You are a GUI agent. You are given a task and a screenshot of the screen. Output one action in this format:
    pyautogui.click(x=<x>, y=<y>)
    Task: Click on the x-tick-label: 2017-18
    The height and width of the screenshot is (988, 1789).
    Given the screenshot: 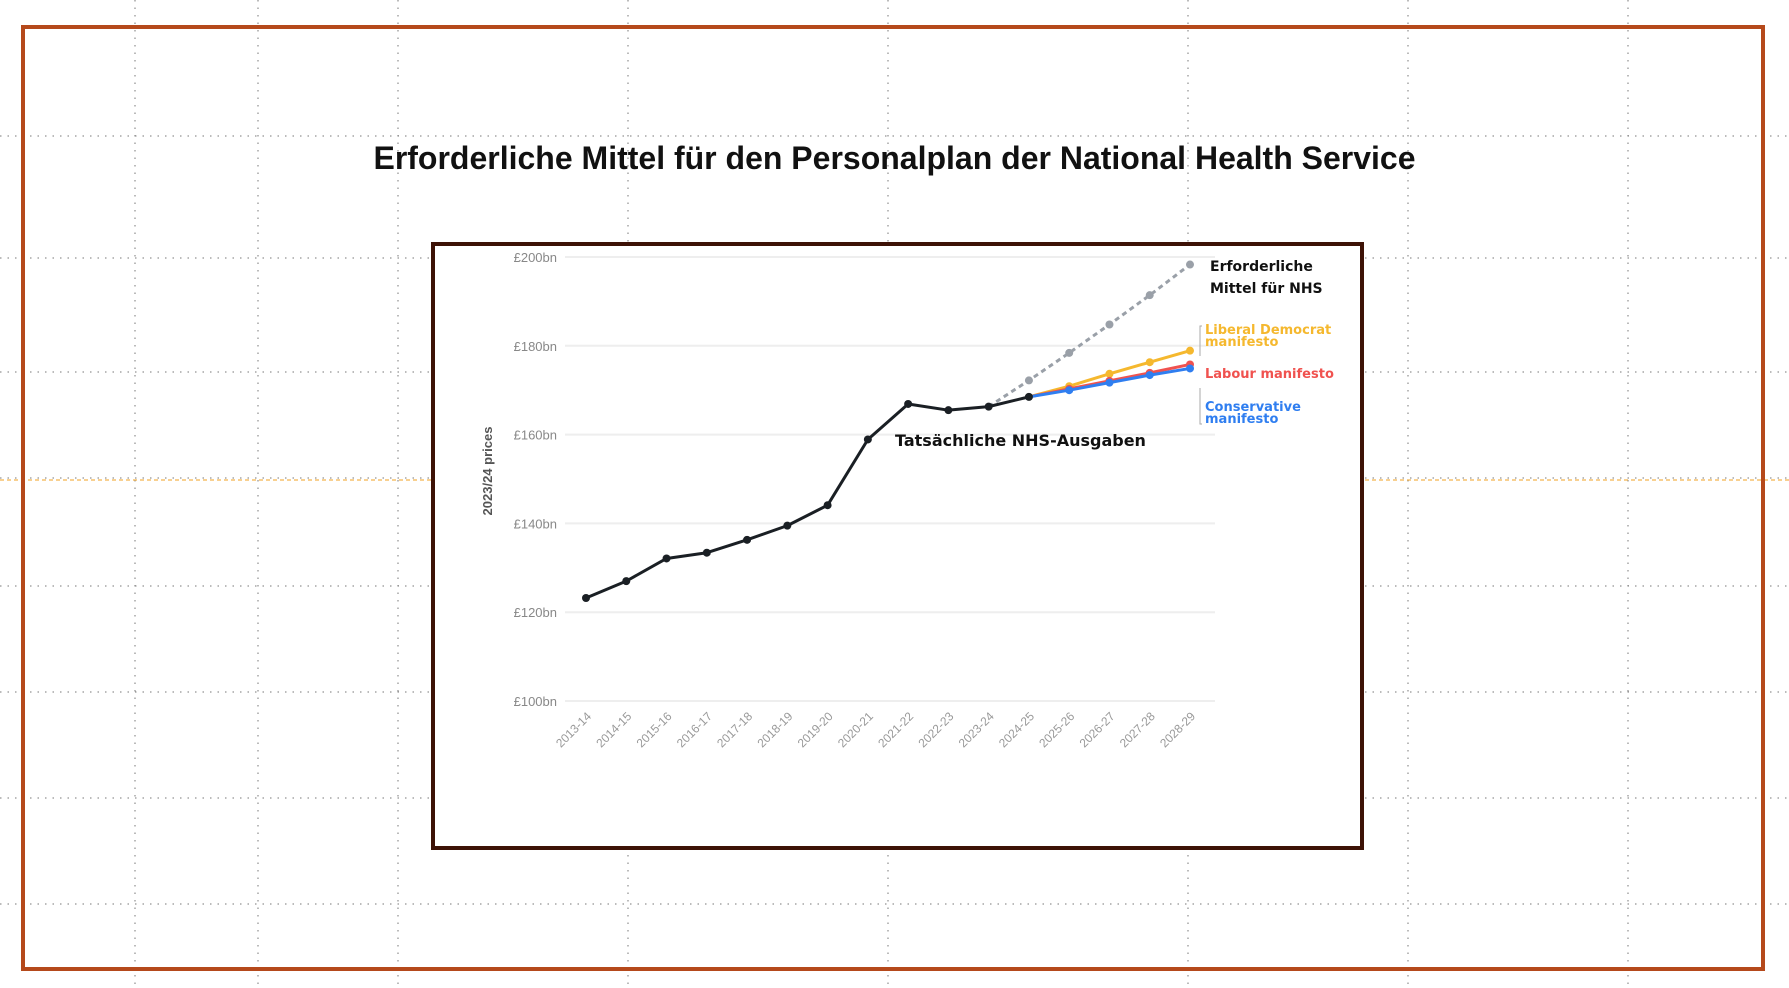 What is the action you would take?
    pyautogui.click(x=734, y=729)
    